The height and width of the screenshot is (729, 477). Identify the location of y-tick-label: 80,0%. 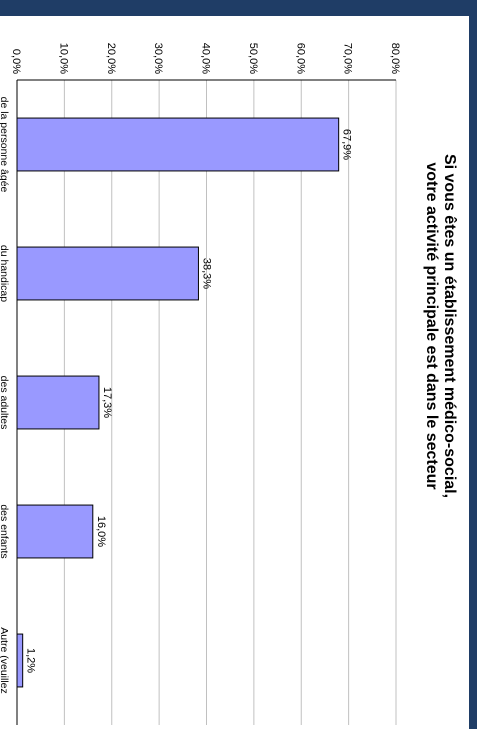
(395, 58).